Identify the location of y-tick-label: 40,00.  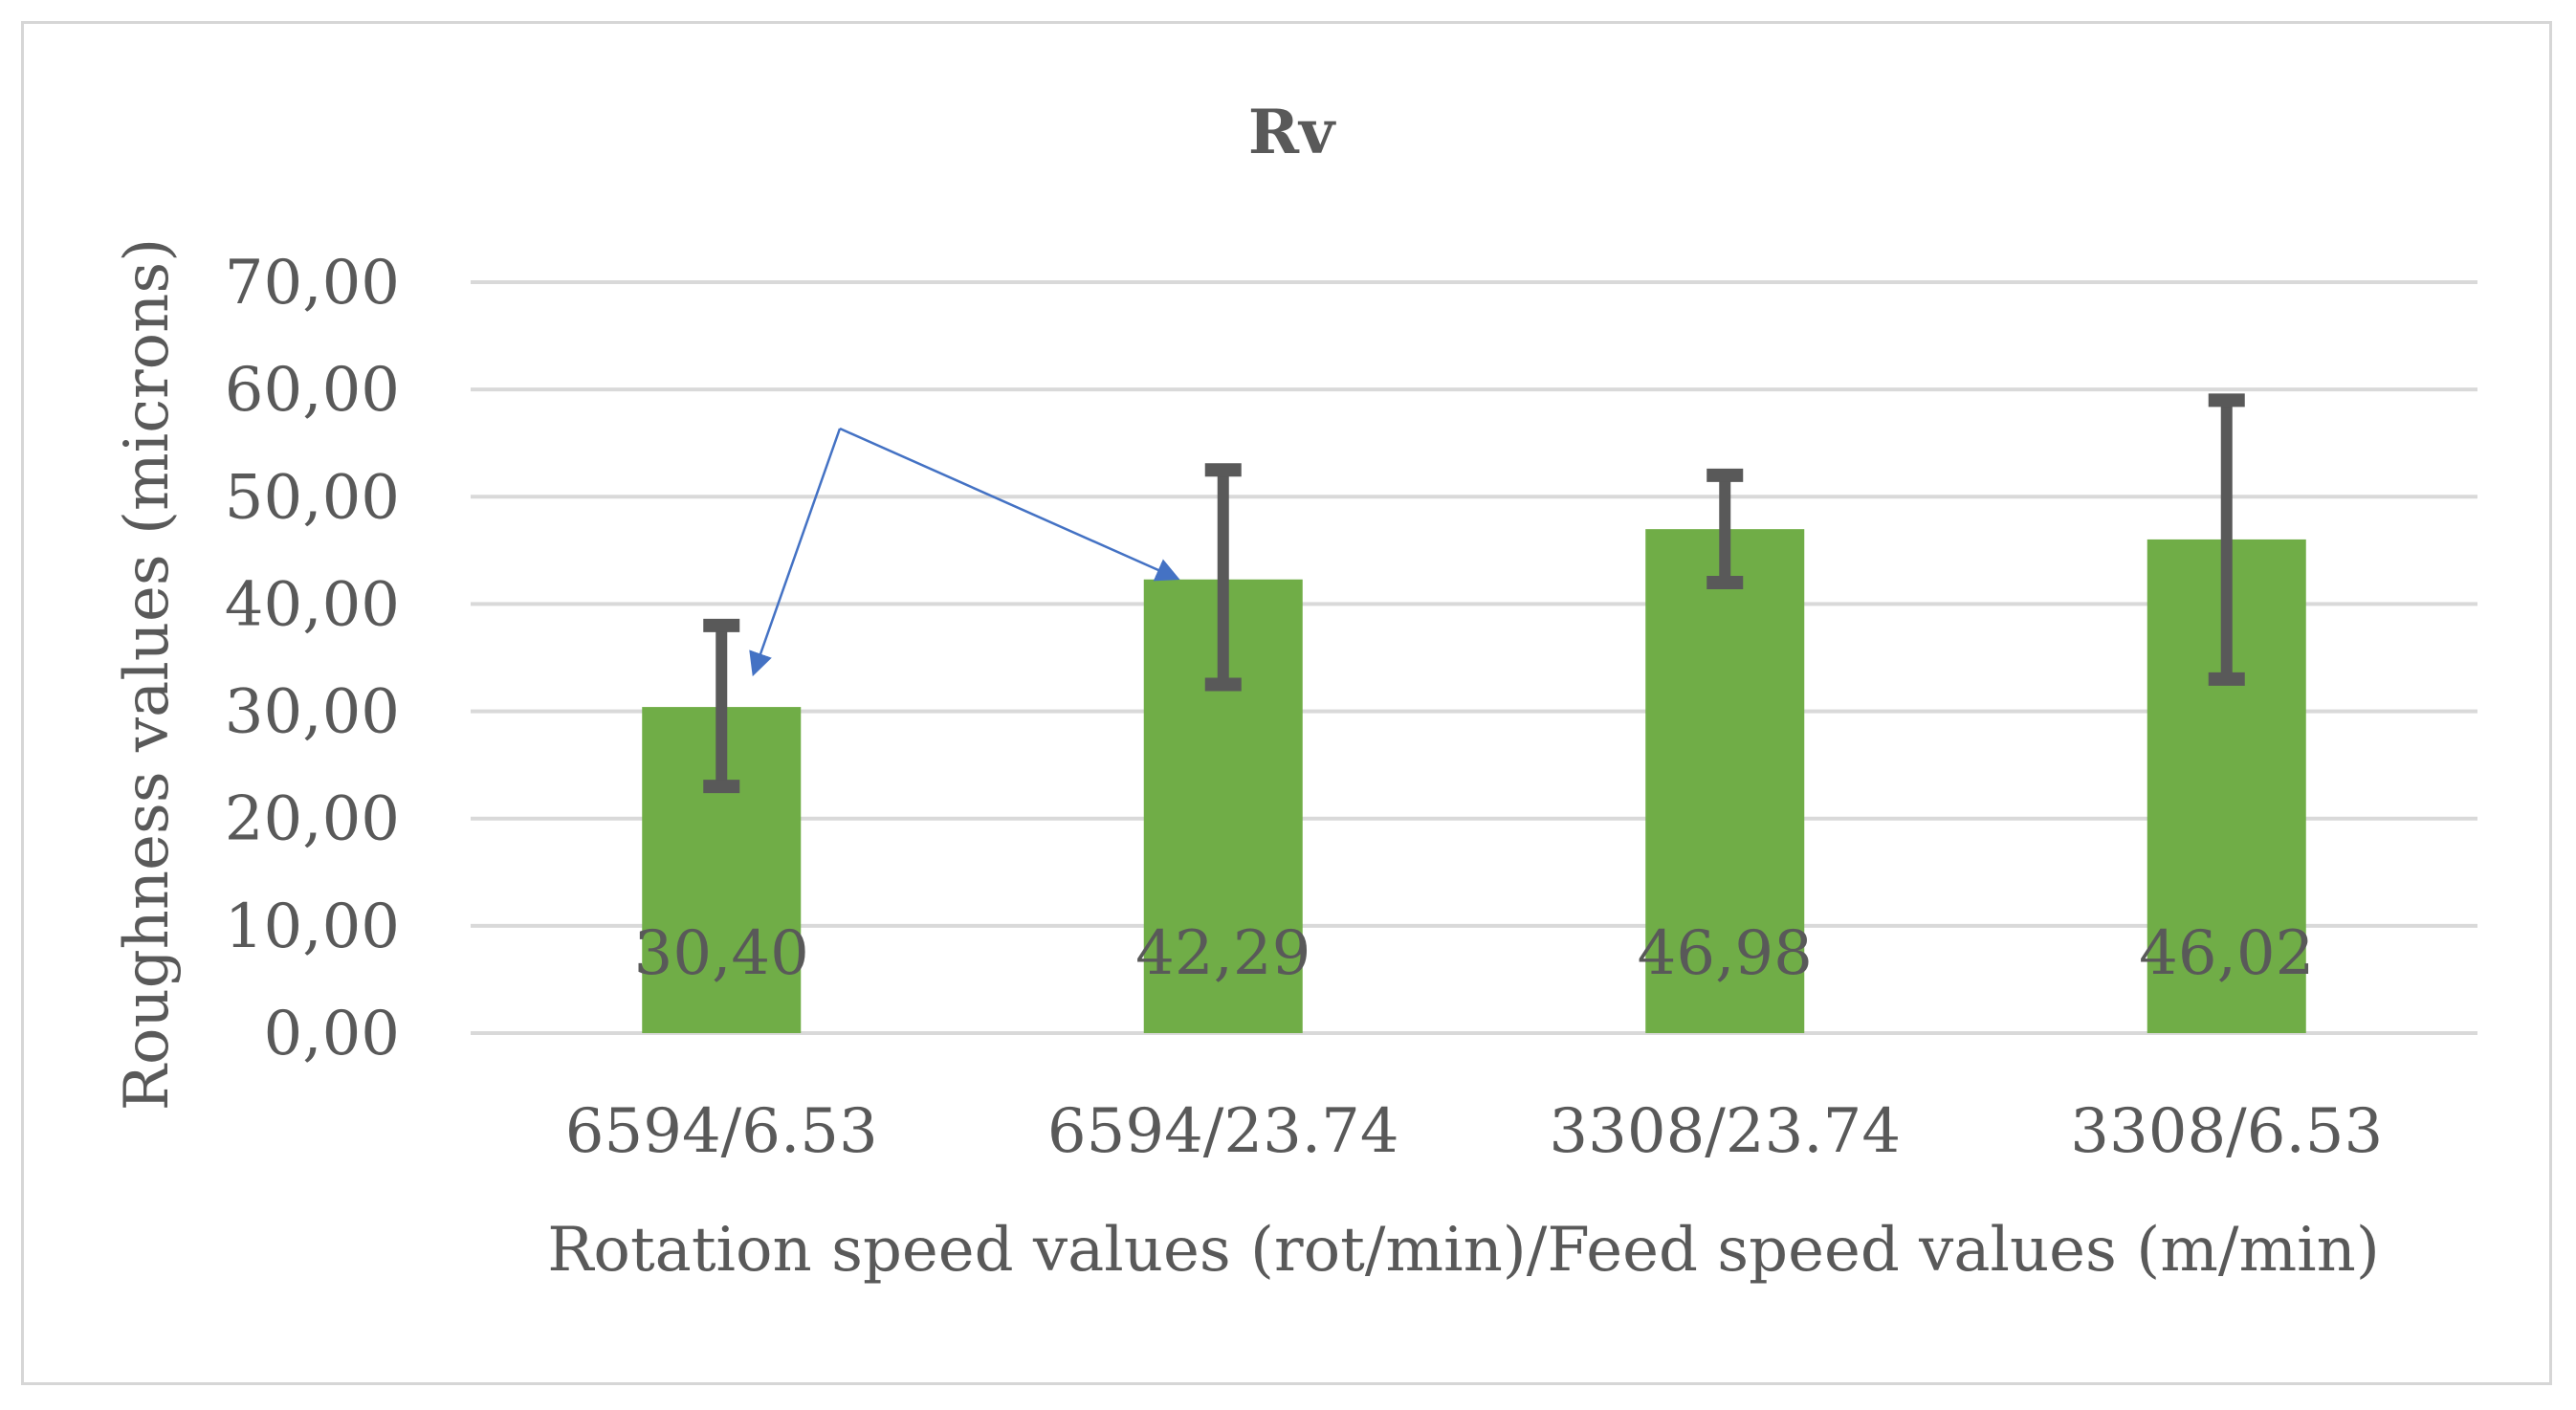
(313, 605).